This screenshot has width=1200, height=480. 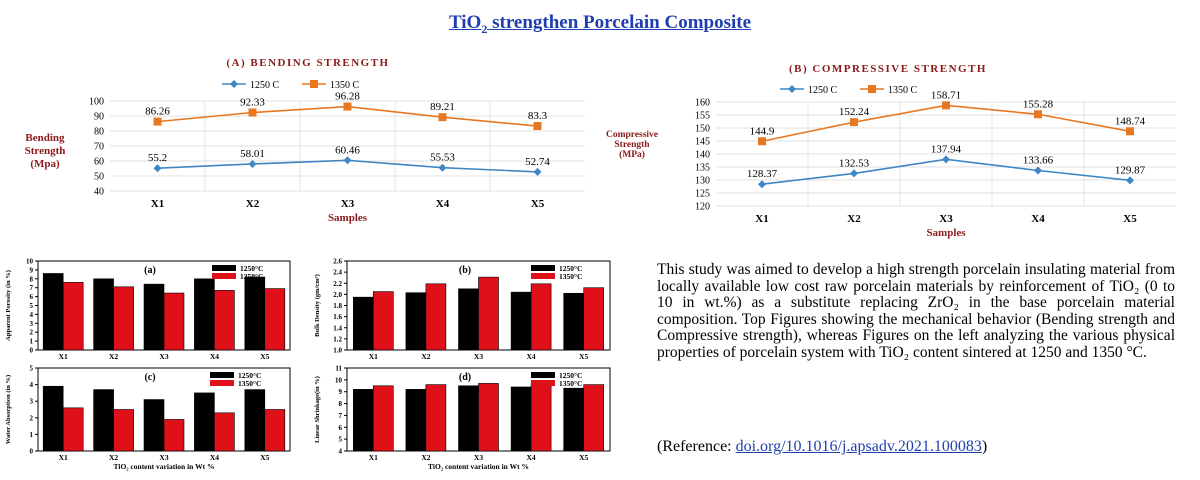 I want to click on y-tick-label: 3, so click(x=32, y=324).